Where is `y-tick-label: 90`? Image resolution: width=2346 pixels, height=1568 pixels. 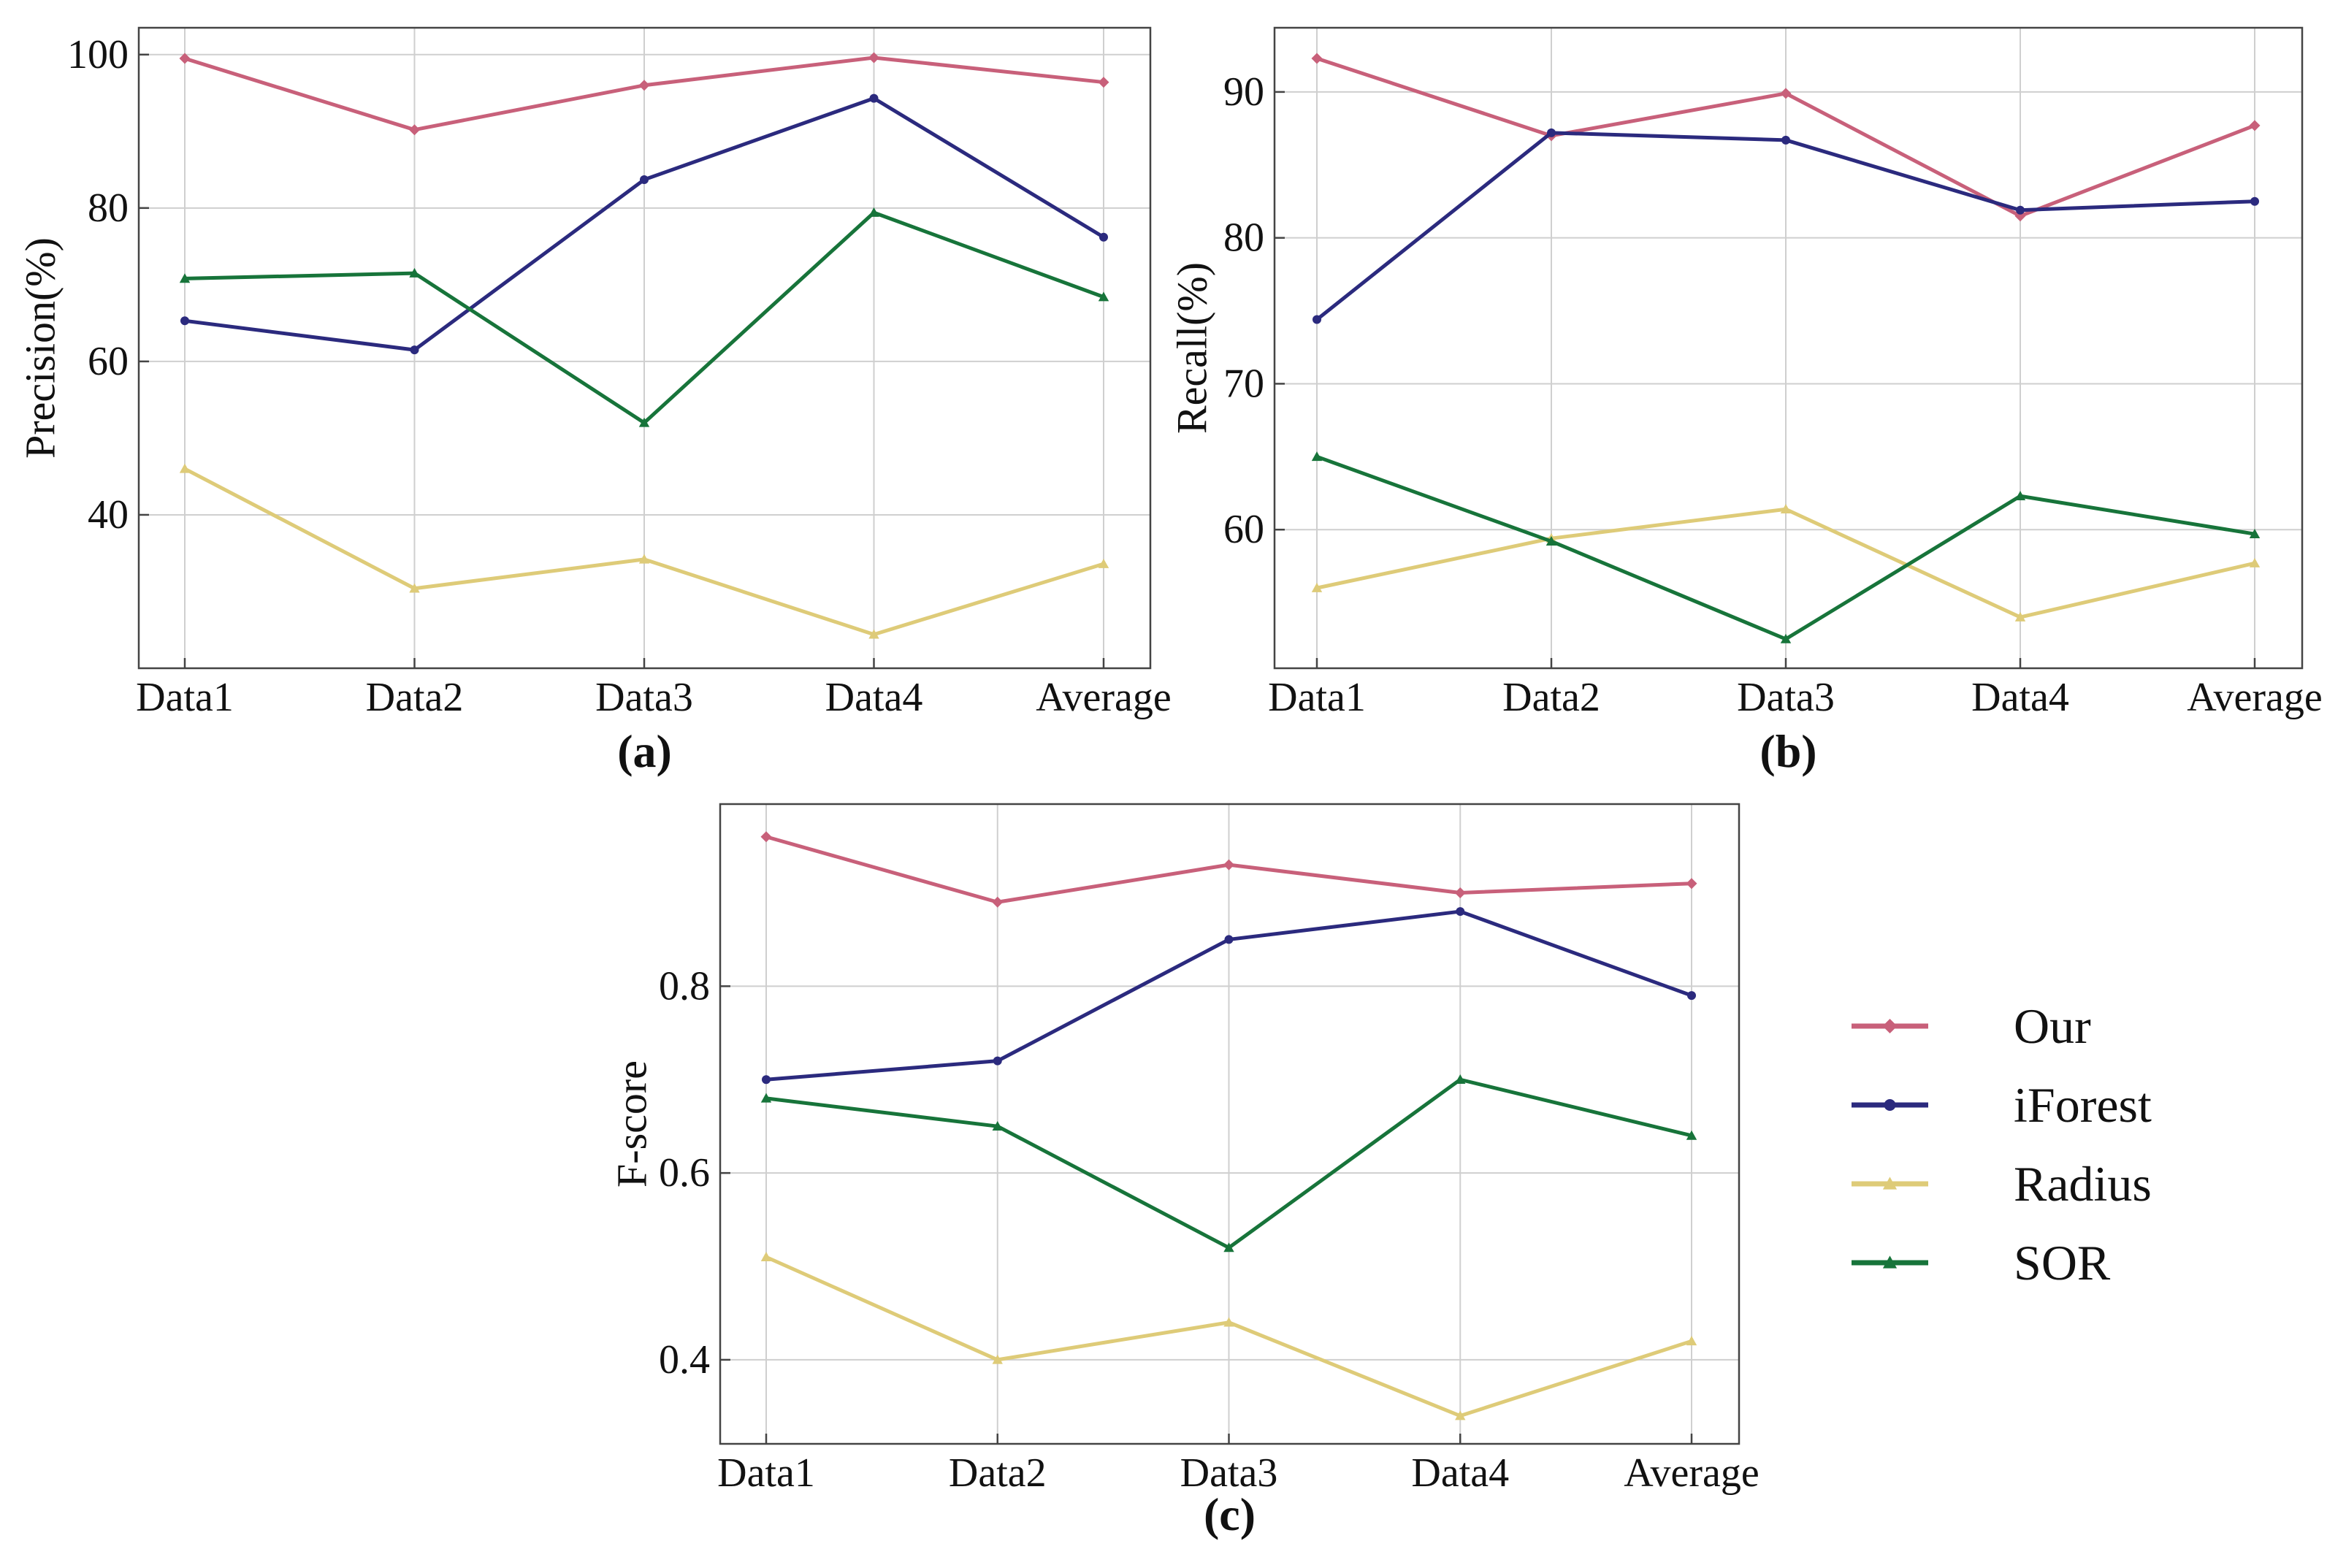 y-tick-label: 90 is located at coordinates (1243, 92).